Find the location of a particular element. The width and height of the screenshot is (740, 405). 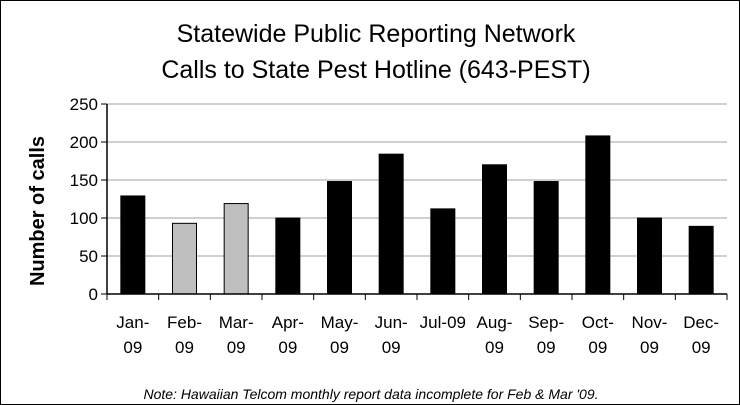

x-tick-label: Apr- is located at coordinates (288, 322).